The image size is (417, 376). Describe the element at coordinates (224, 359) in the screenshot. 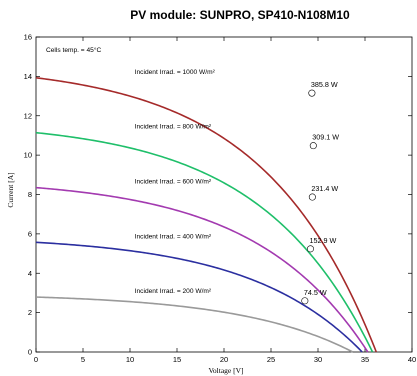

I see `x-tick-label: 20` at that location.